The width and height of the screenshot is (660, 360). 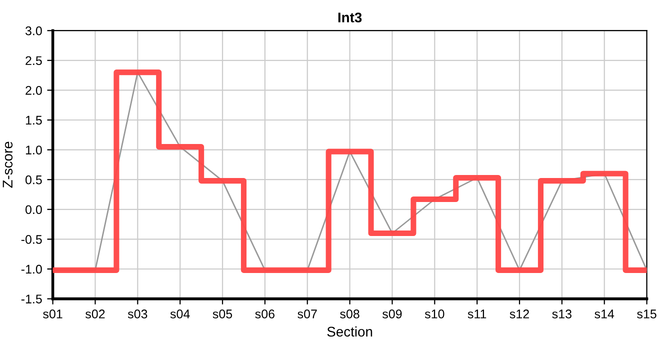 What do you see at coordinates (604, 314) in the screenshot?
I see `x-tick-label: s14` at bounding box center [604, 314].